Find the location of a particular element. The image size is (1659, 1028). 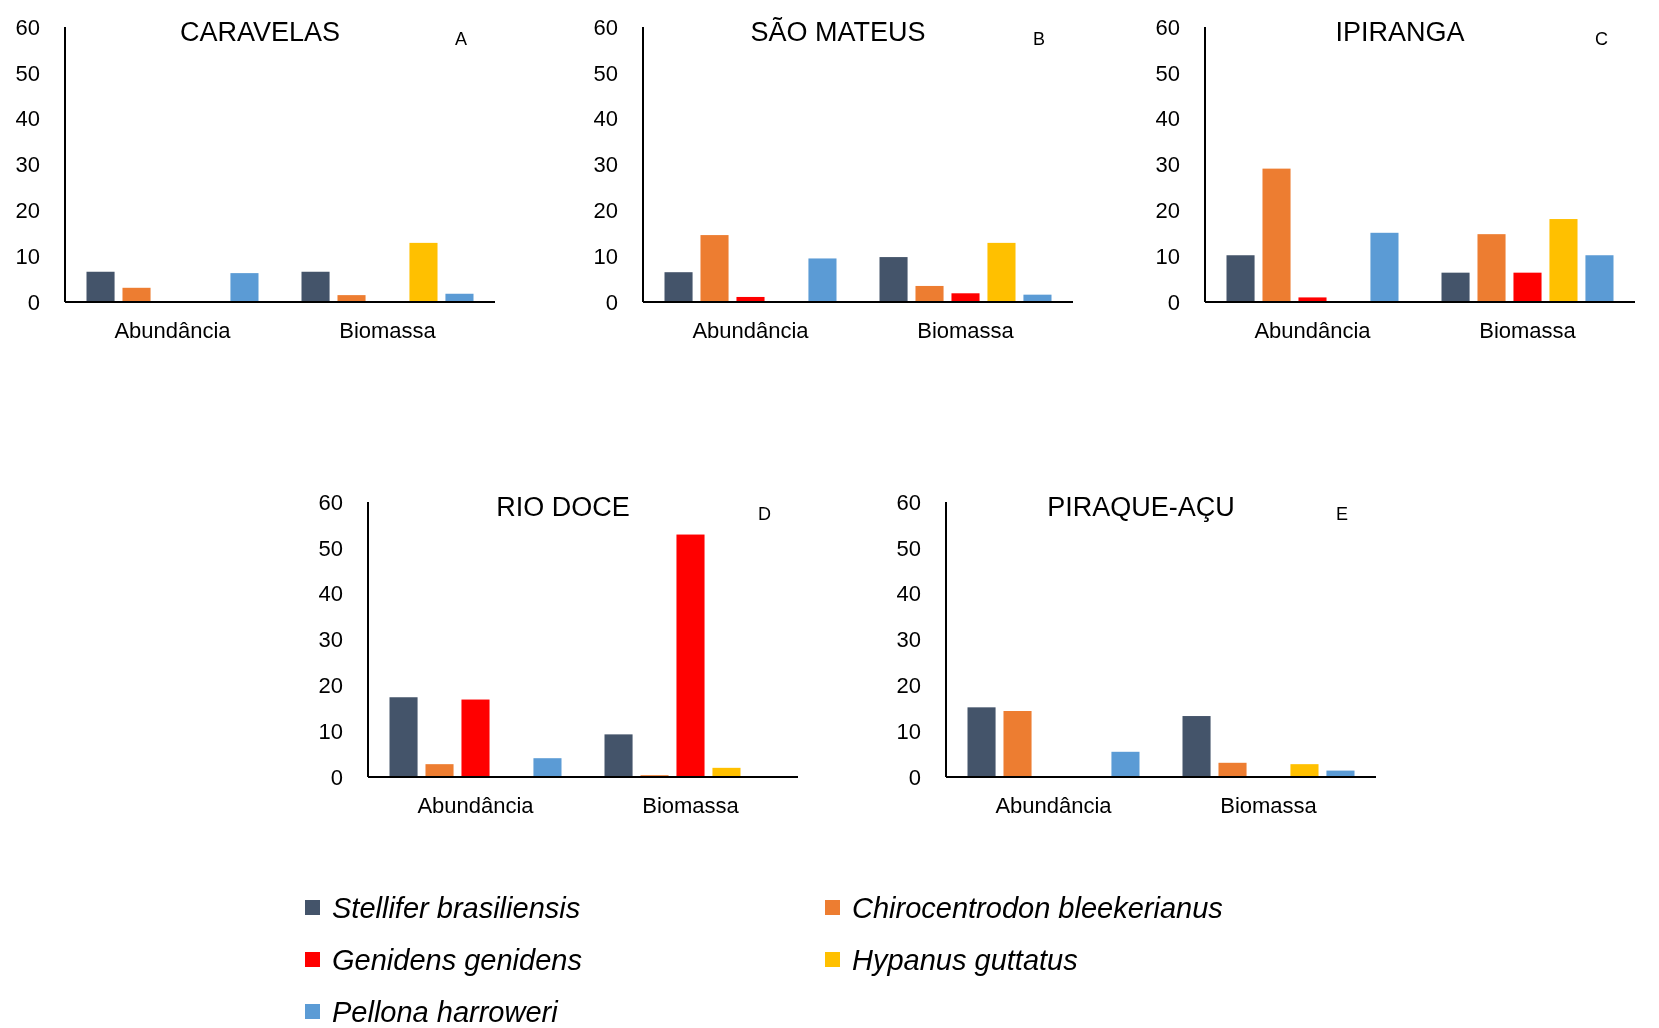

legend-label: Chirocentrodon bleekerianus is located at coordinates (1037, 908).